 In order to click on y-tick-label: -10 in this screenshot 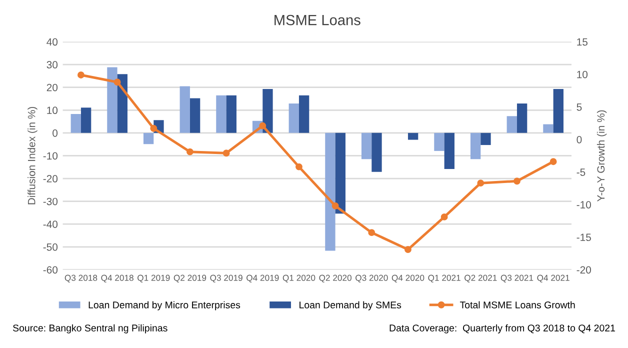, I will do `click(50, 156)`.